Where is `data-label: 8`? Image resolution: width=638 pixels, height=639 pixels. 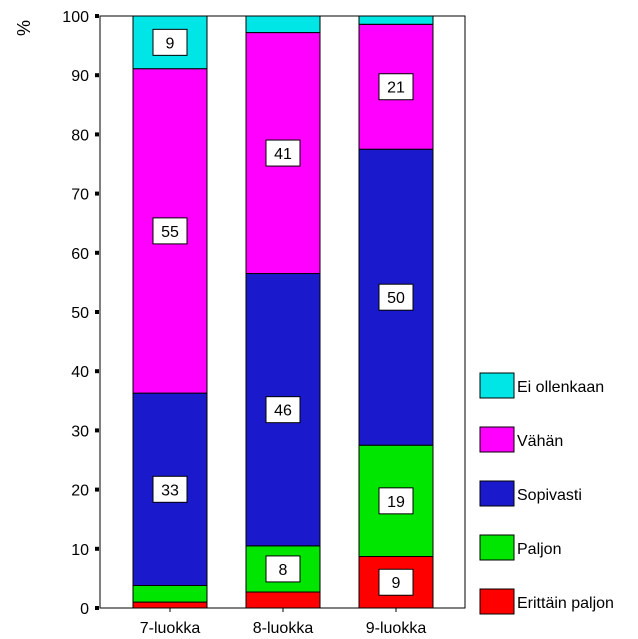
data-label: 8 is located at coordinates (283, 570).